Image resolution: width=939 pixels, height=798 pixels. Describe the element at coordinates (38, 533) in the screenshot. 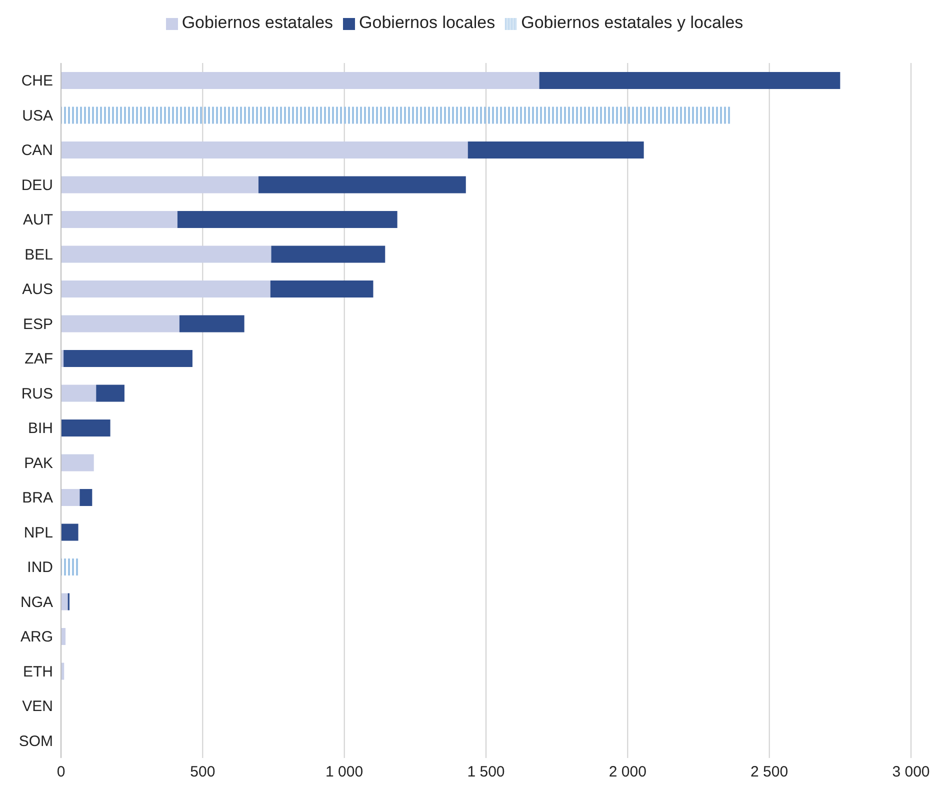

I see `y-tick-label: NPL` at that location.